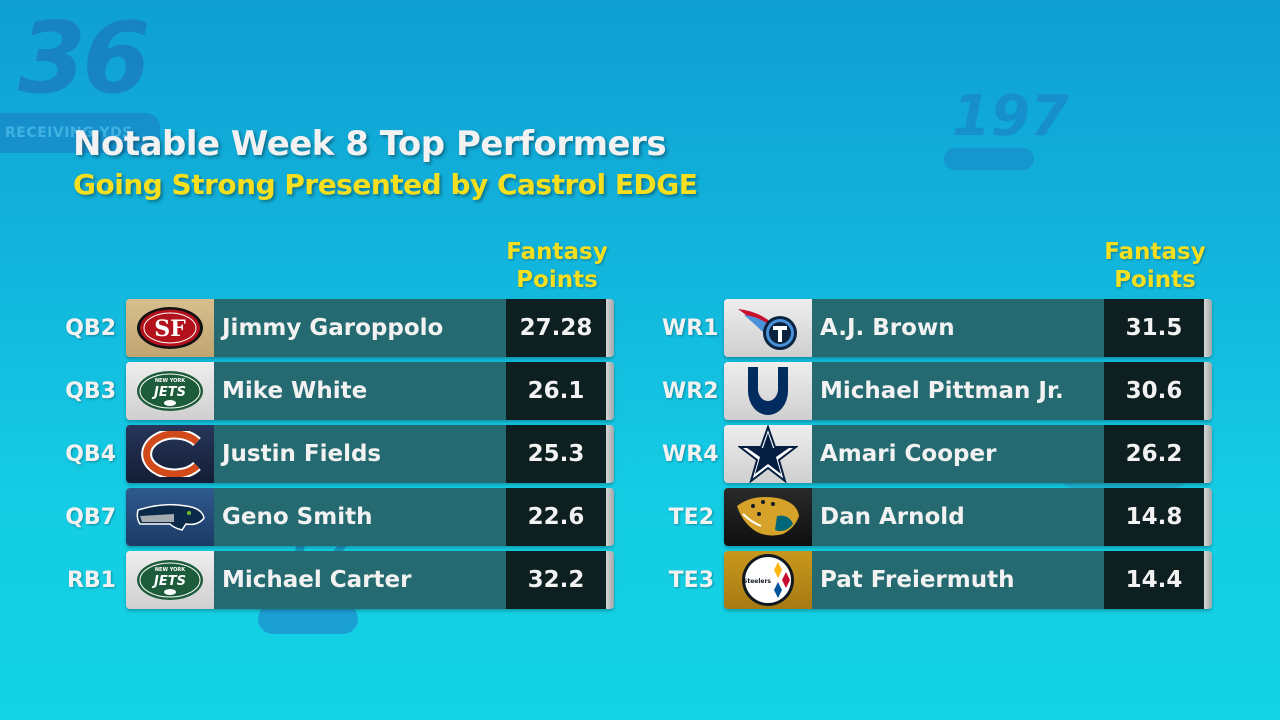  I want to click on table-row: TE2 Dan Arnold 14.8, so click(937, 517).